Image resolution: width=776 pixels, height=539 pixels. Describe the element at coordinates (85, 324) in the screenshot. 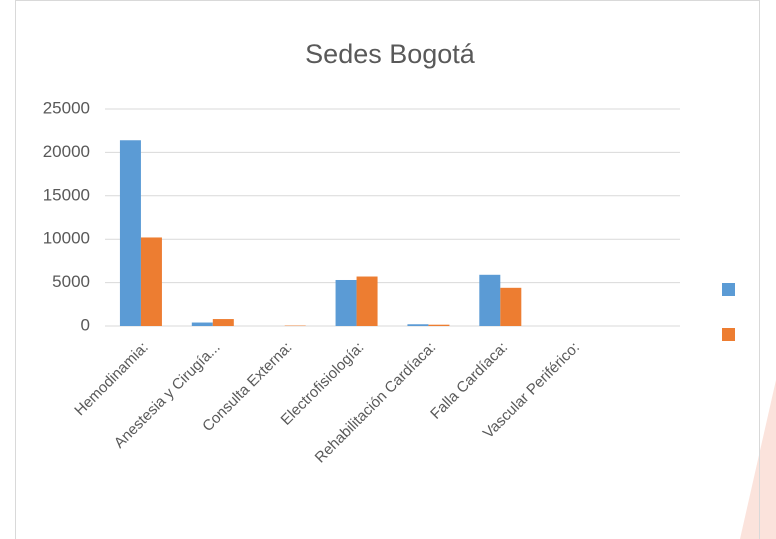

I see `y-tick-label: 0` at that location.